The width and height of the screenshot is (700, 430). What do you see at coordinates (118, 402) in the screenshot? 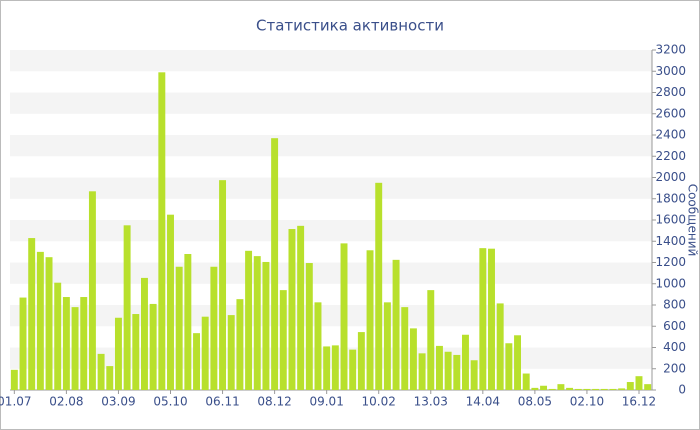
I see `x-tick-label: 03.09` at bounding box center [118, 402].